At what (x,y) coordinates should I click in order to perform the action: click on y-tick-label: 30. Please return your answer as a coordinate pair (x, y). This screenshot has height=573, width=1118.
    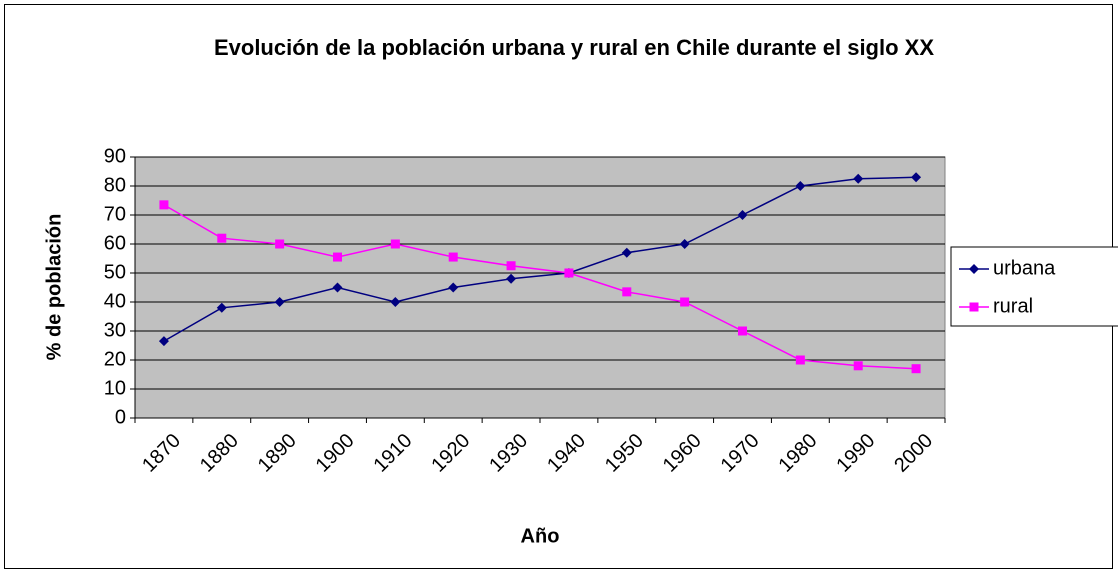
    Looking at the image, I should click on (115, 330).